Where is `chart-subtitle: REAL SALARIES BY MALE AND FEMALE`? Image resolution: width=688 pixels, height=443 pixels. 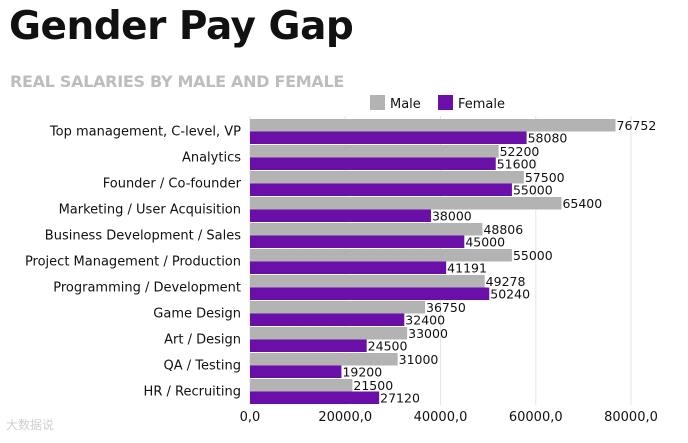
chart-subtitle: REAL SALARIES BY MALE AND FEMALE is located at coordinates (177, 81).